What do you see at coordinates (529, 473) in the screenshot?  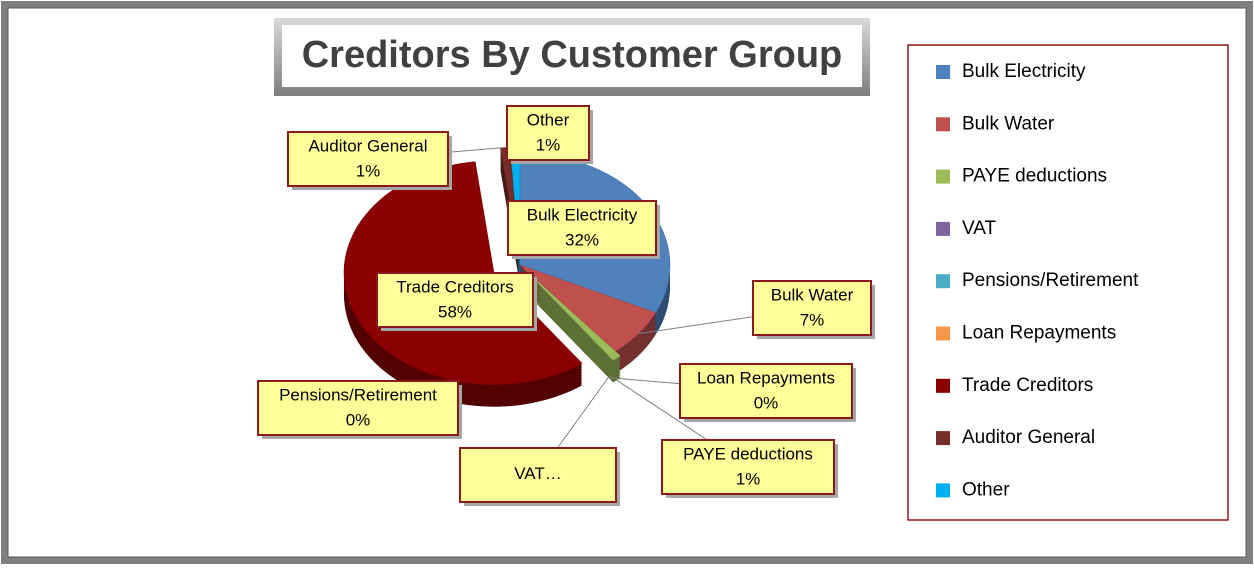 I see `label-category: VAT` at bounding box center [529, 473].